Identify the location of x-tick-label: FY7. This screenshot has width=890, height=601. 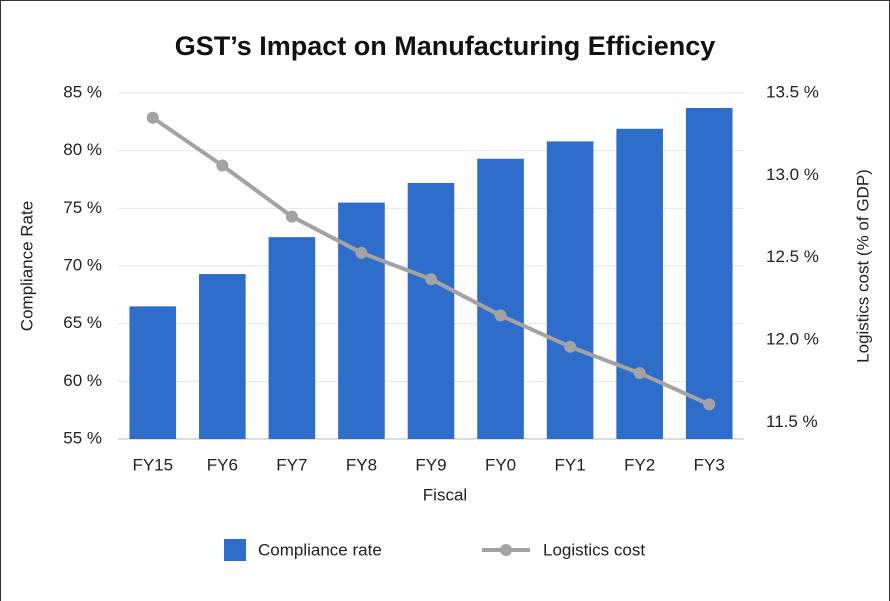
(291, 464).